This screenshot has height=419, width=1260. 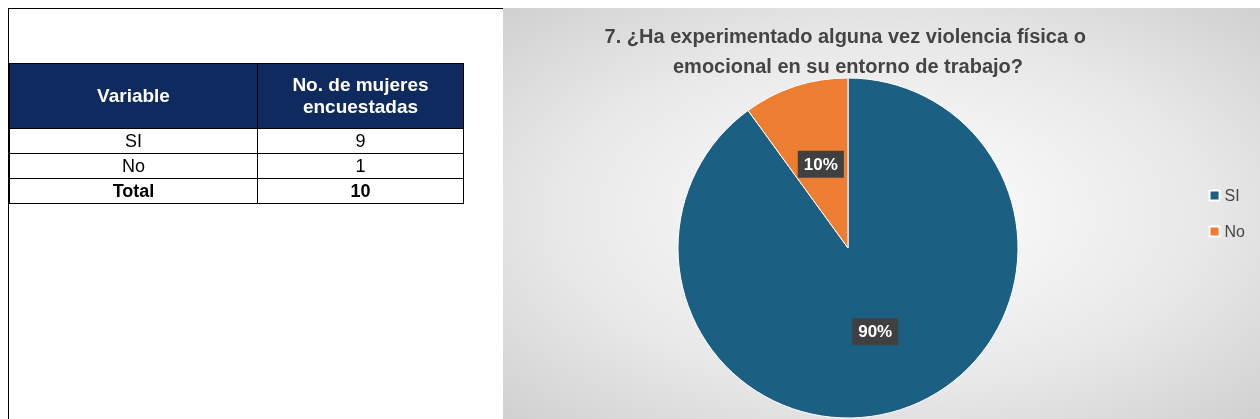 What do you see at coordinates (133, 191) in the screenshot?
I see `category-label: Total` at bounding box center [133, 191].